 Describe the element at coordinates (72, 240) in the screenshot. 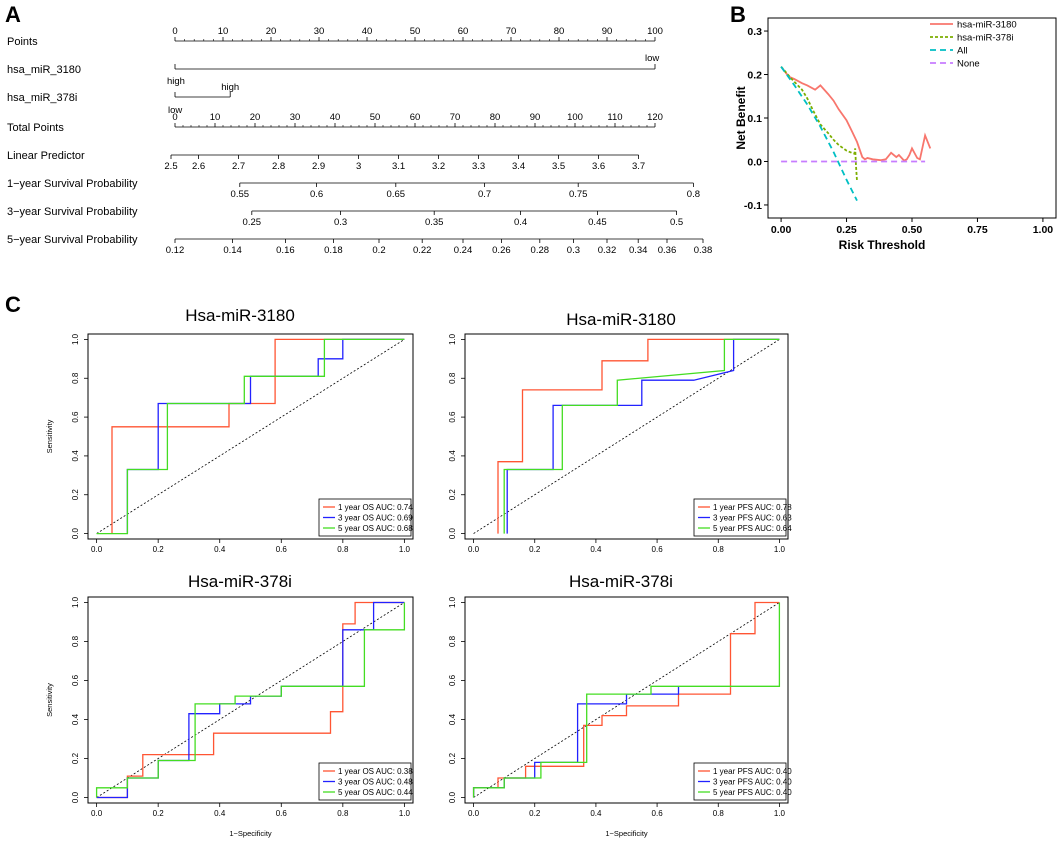

I see `nomogram-label-7: 5−year Survival Probability` at that location.